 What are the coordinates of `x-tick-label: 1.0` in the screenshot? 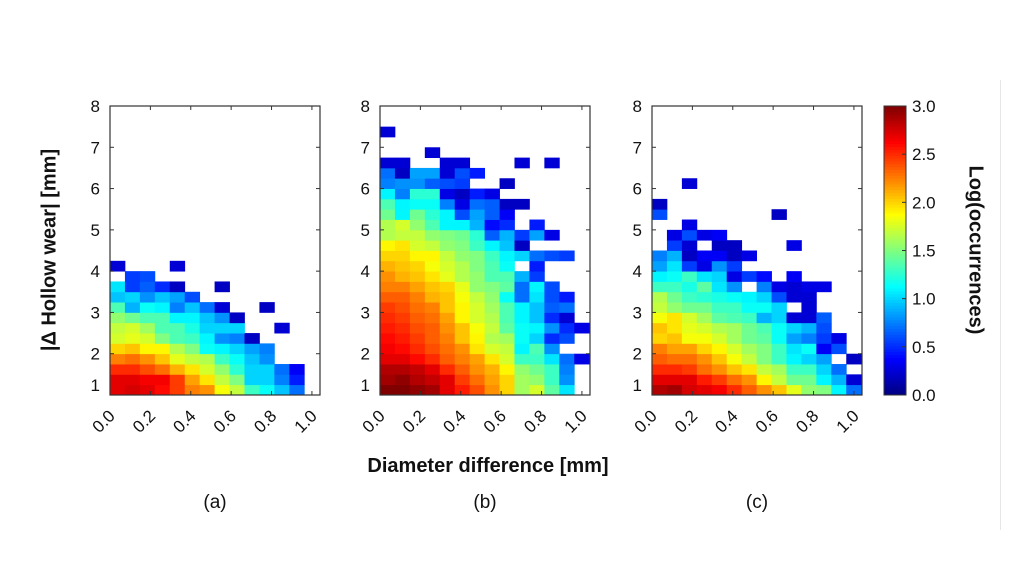 It's located at (306, 421).